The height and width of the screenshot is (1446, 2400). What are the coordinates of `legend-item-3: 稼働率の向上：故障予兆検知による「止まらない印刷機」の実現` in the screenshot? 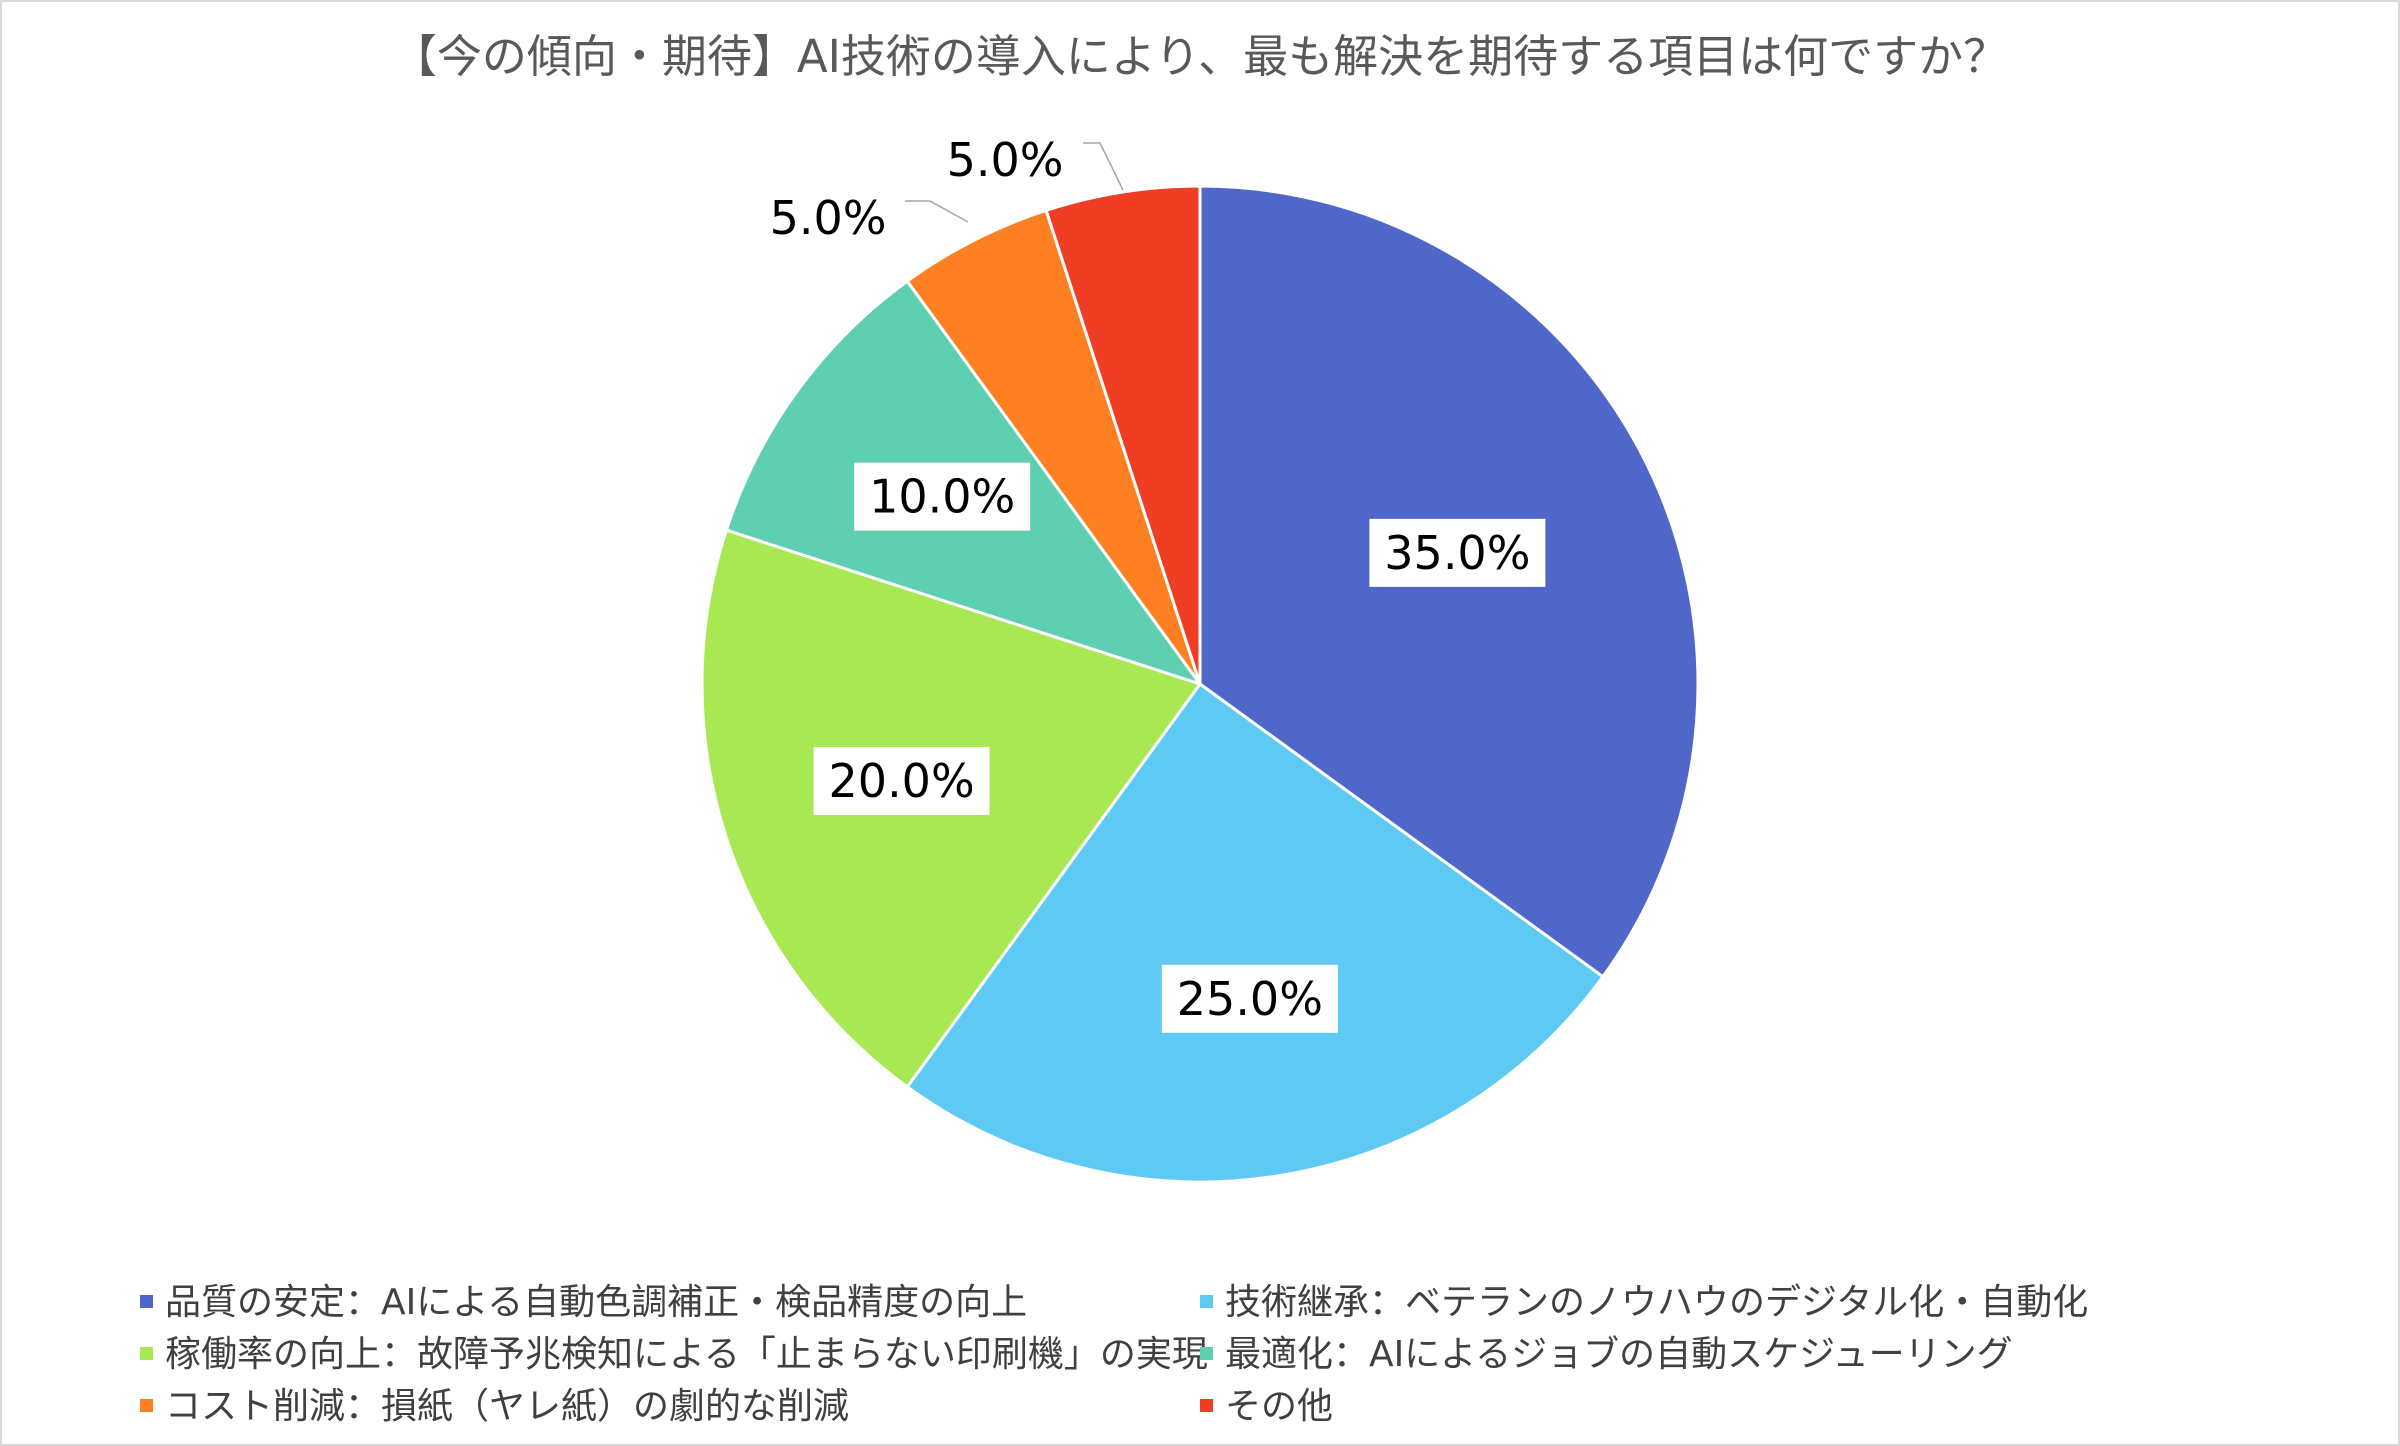 It's located at (674, 1355).